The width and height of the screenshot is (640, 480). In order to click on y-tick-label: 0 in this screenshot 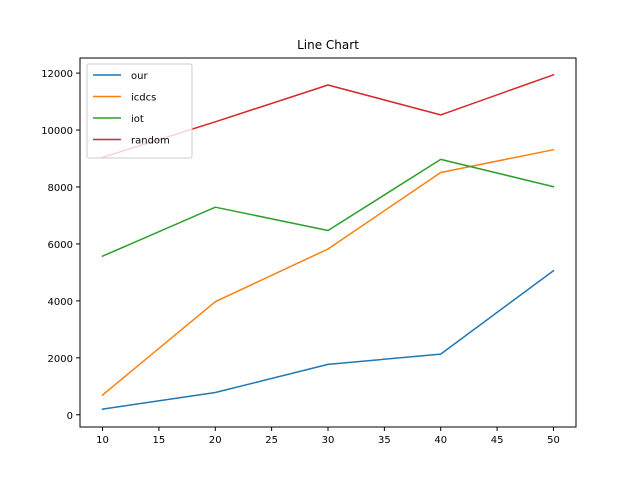, I will do `click(70, 416)`.